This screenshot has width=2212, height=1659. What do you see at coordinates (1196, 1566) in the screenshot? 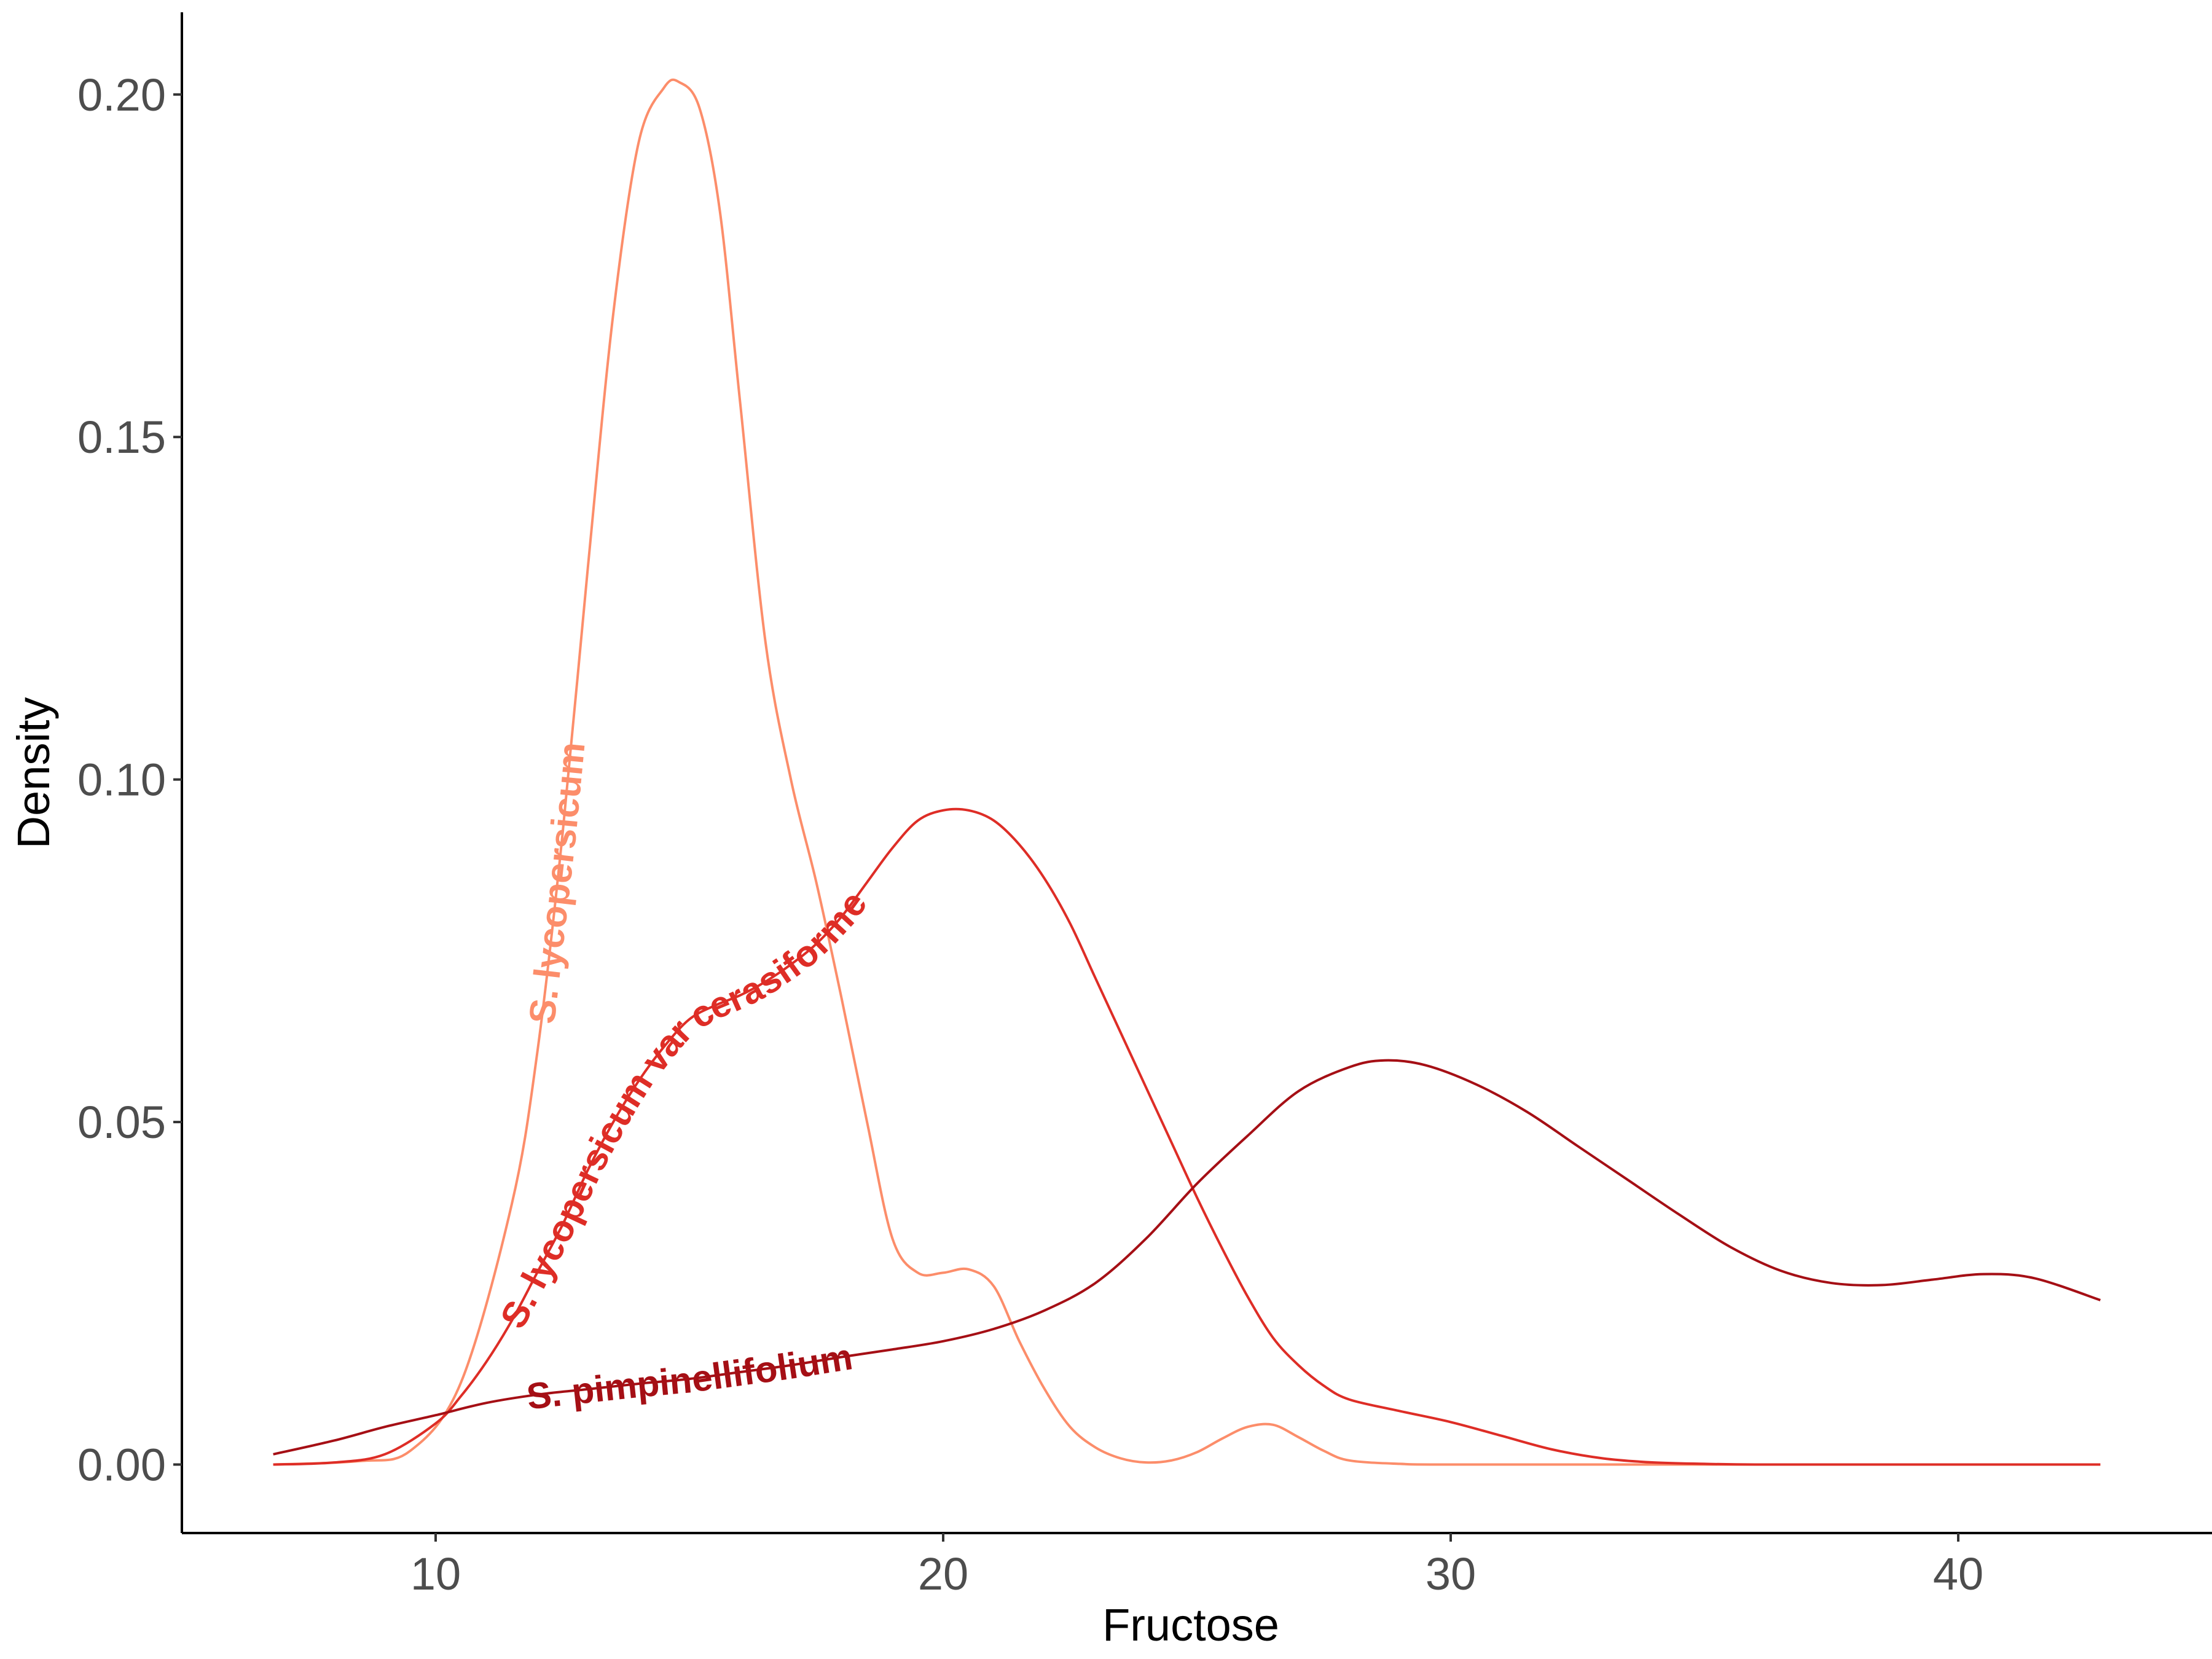
I see `x-axis-ticks: 10 20 30 40` at bounding box center [1196, 1566].